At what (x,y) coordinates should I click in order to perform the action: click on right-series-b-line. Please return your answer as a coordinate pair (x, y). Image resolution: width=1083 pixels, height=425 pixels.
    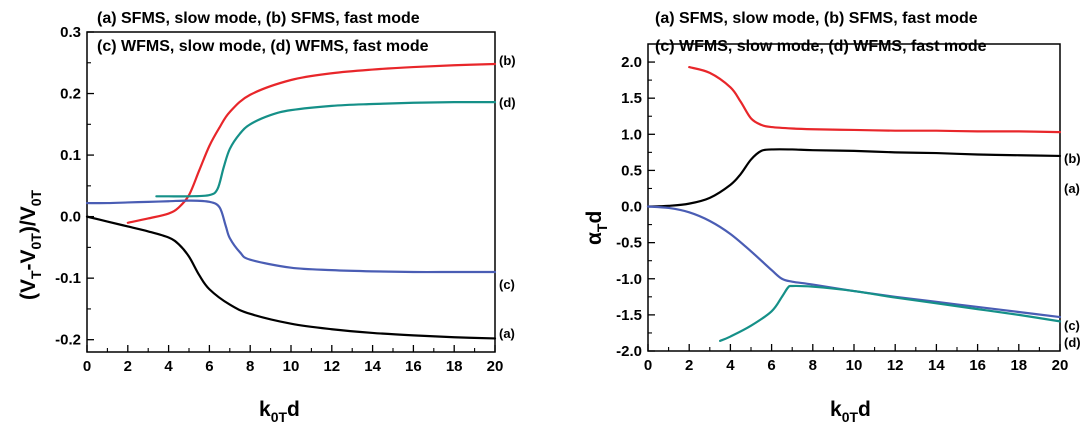
    Looking at the image, I should click on (875, 100).